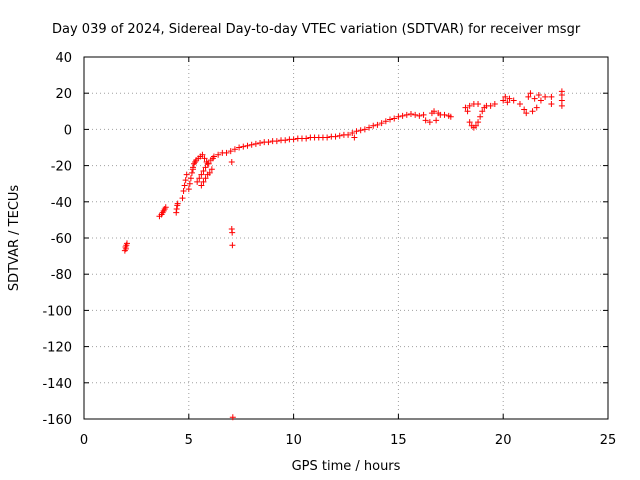 Image resolution: width=640 pixels, height=480 pixels. Describe the element at coordinates (57, 311) in the screenshot. I see `y-tick-label: -100` at that location.